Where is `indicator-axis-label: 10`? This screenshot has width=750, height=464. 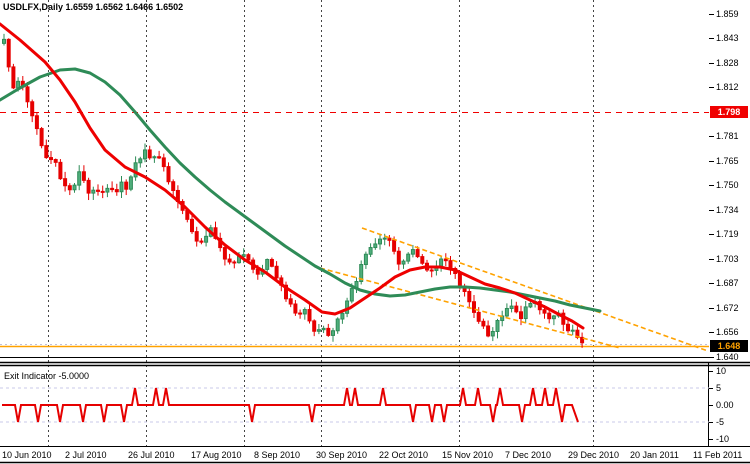 indicator-axis-label: 10 is located at coordinates (721, 371).